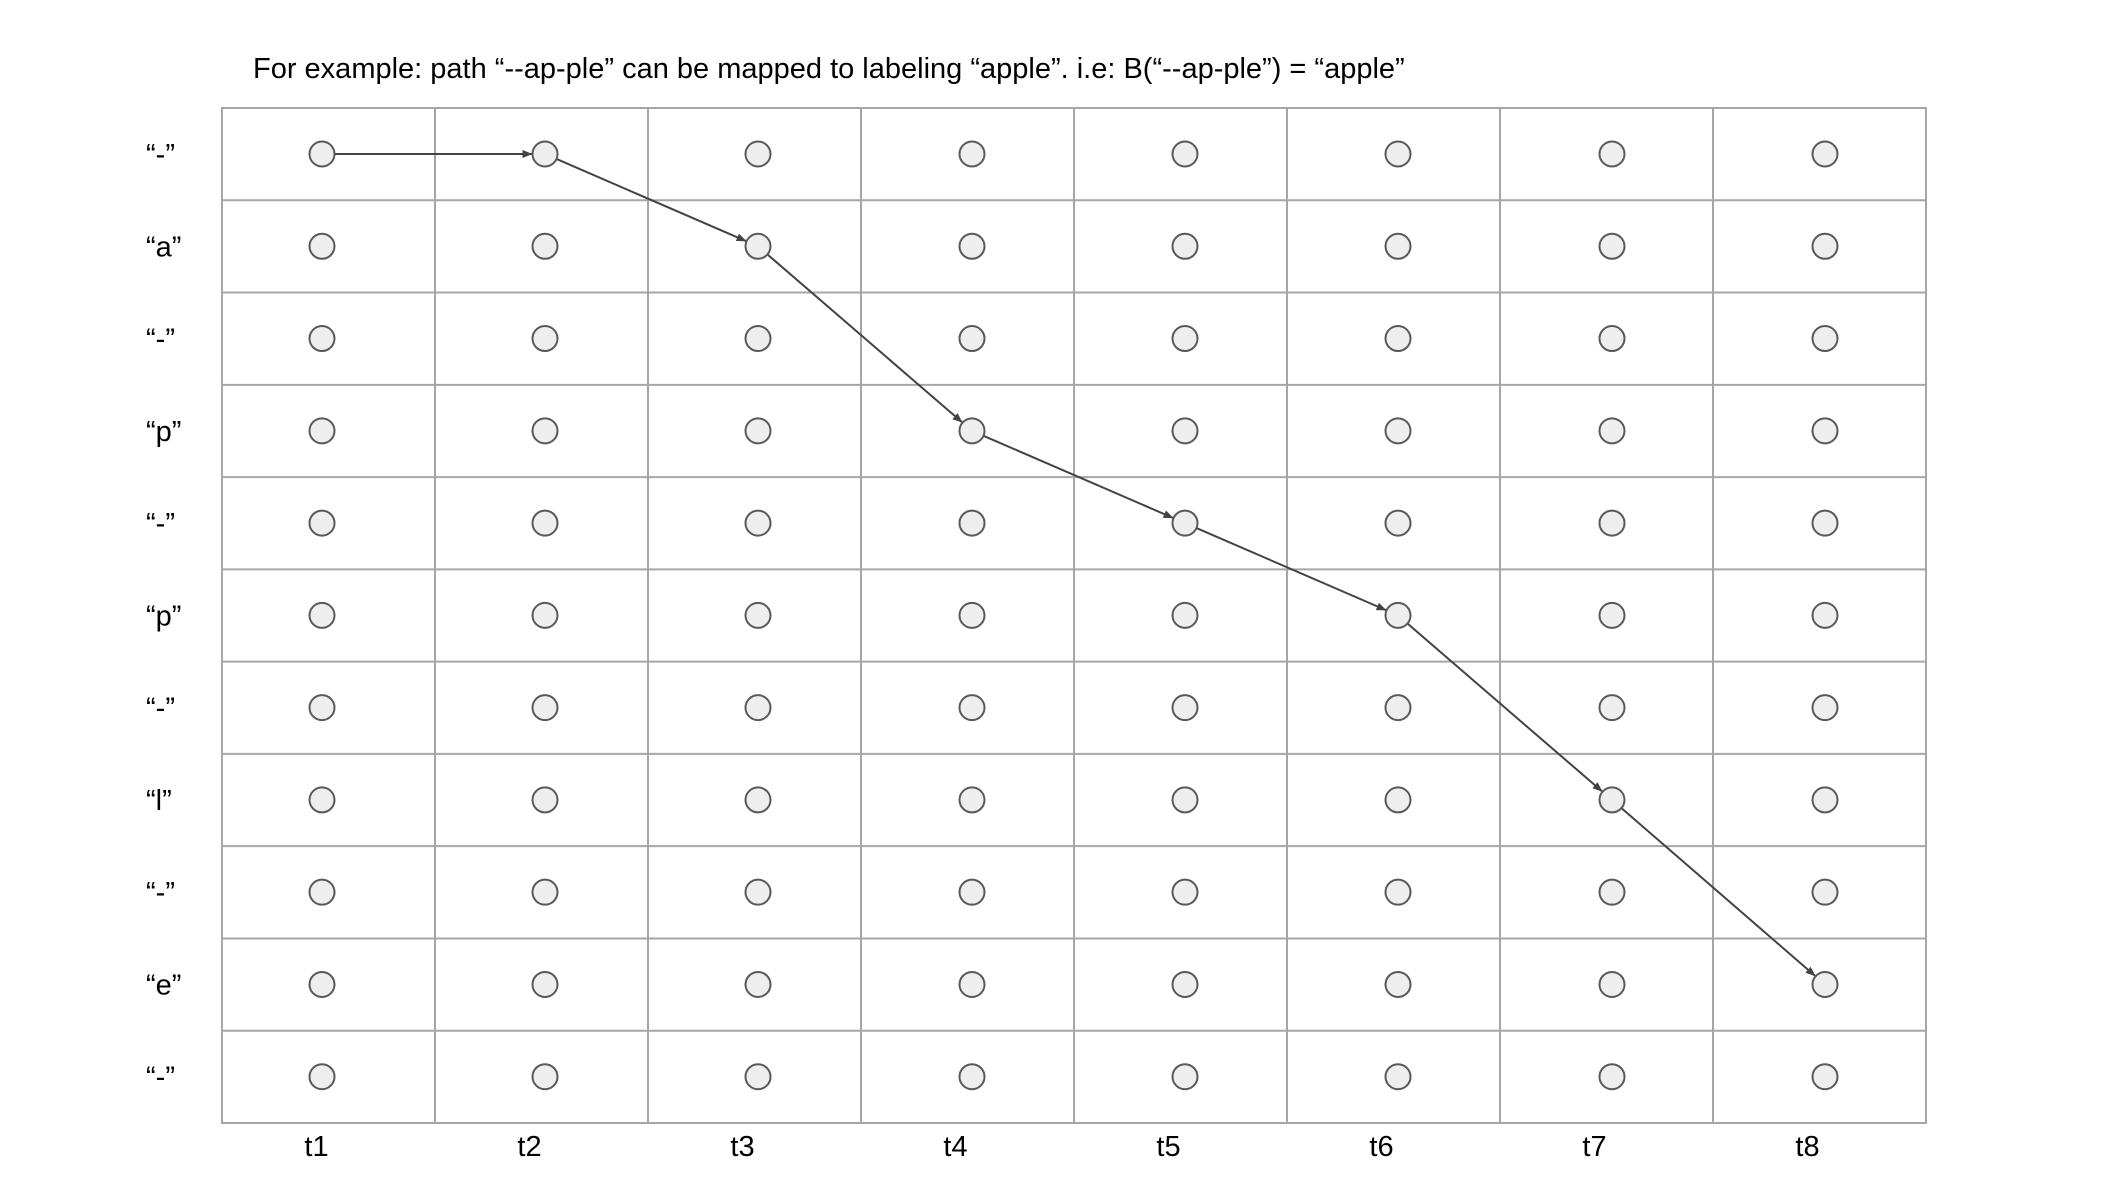  Describe the element at coordinates (955, 1147) in the screenshot. I see `column-label: t4` at that location.